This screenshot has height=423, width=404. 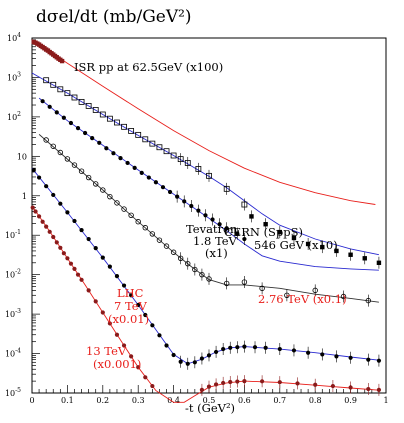 What do you see at coordinates (13, 313) in the screenshot?
I see `y-tick-label: 10⁻³` at bounding box center [13, 313].